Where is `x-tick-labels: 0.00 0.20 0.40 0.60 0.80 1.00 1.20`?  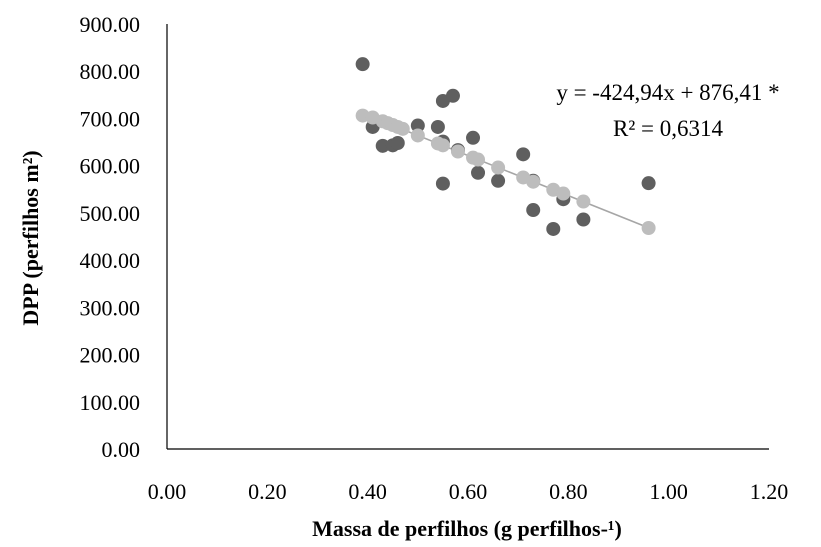 x-tick-labels: 0.00 0.20 0.40 0.60 0.80 1.00 1.20 is located at coordinates (468, 491).